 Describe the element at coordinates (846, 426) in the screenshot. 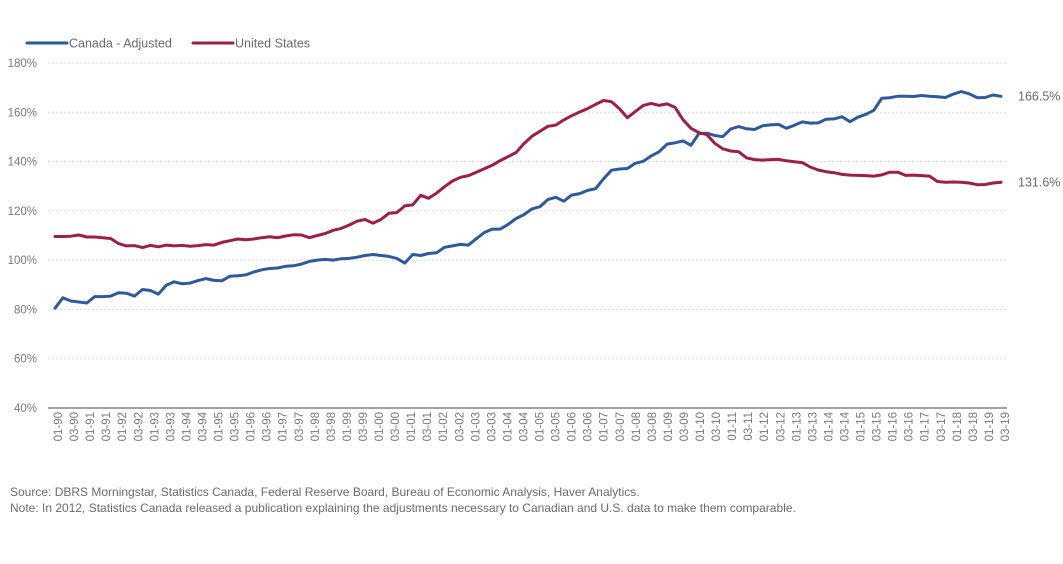

I see `x-tick-label: 03-14` at that location.